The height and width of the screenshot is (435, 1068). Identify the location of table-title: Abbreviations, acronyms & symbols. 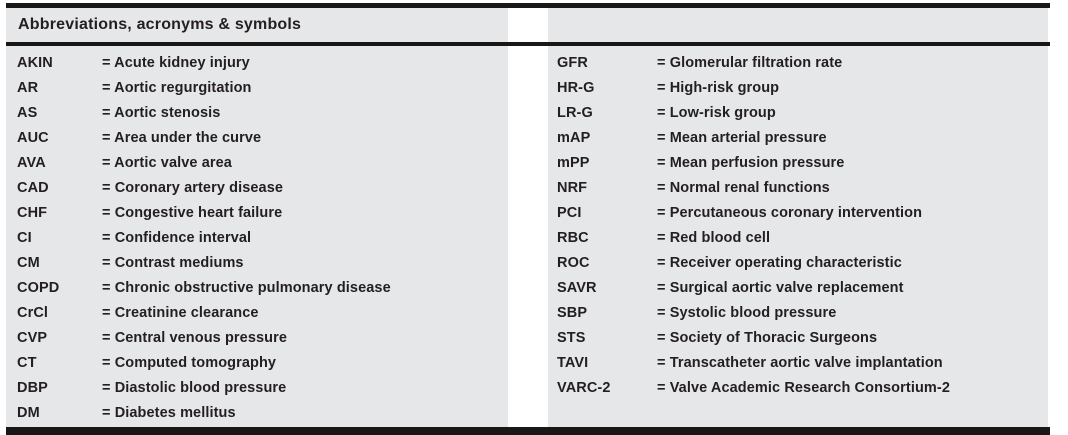
(160, 24).